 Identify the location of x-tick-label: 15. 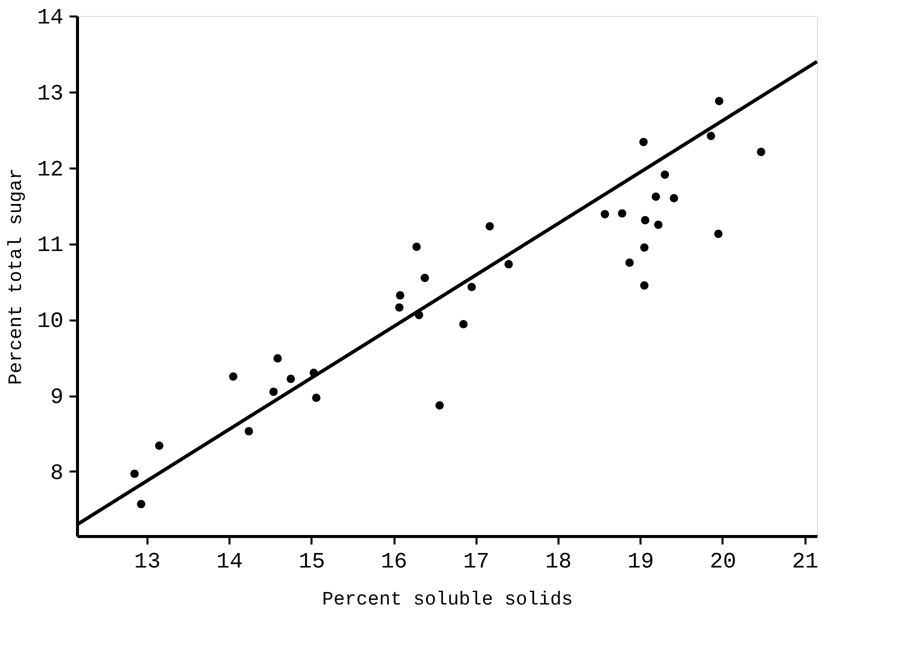
(312, 562).